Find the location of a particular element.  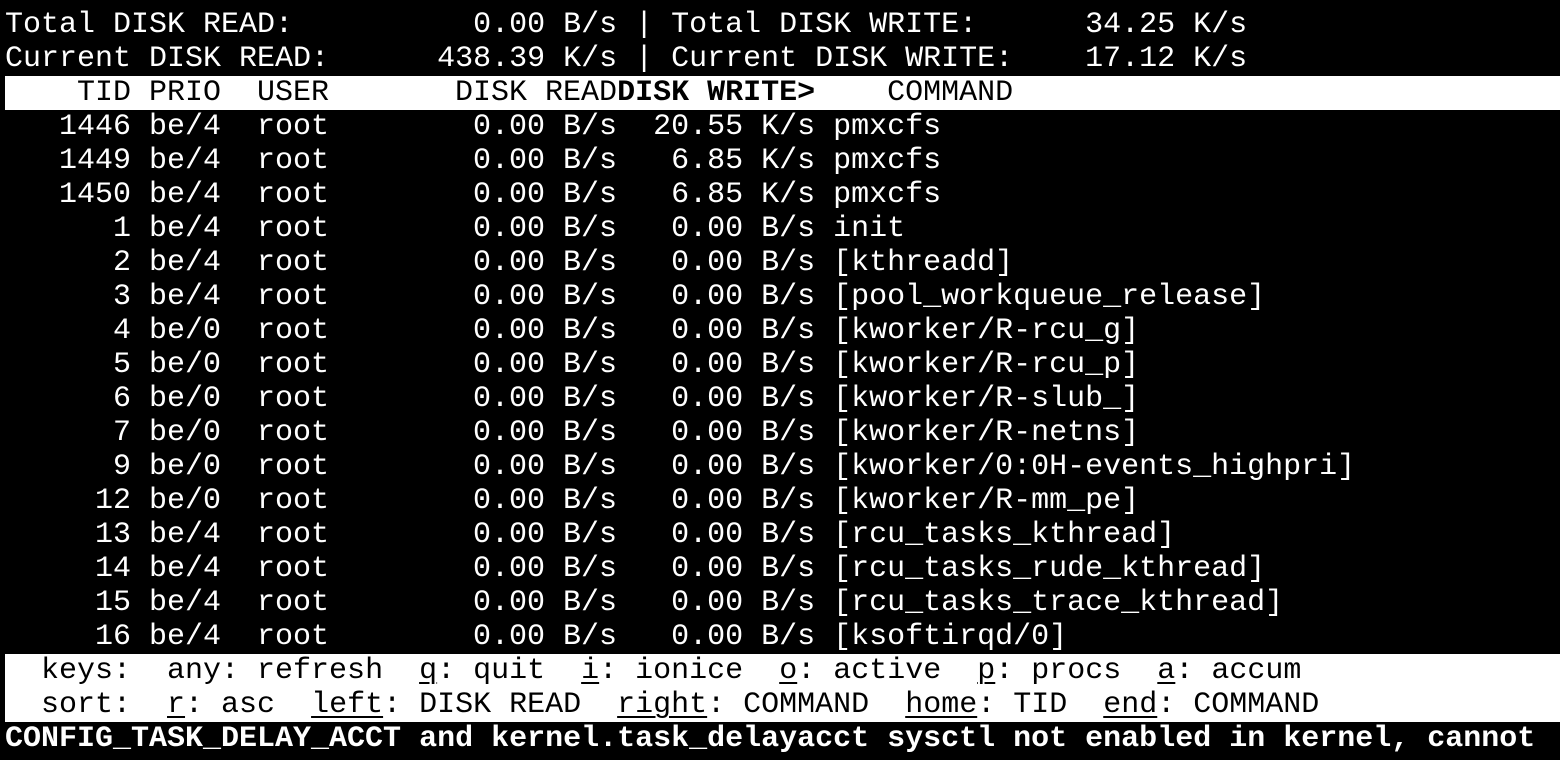

key-hint-procs: p: procs is located at coordinates (1049, 671).